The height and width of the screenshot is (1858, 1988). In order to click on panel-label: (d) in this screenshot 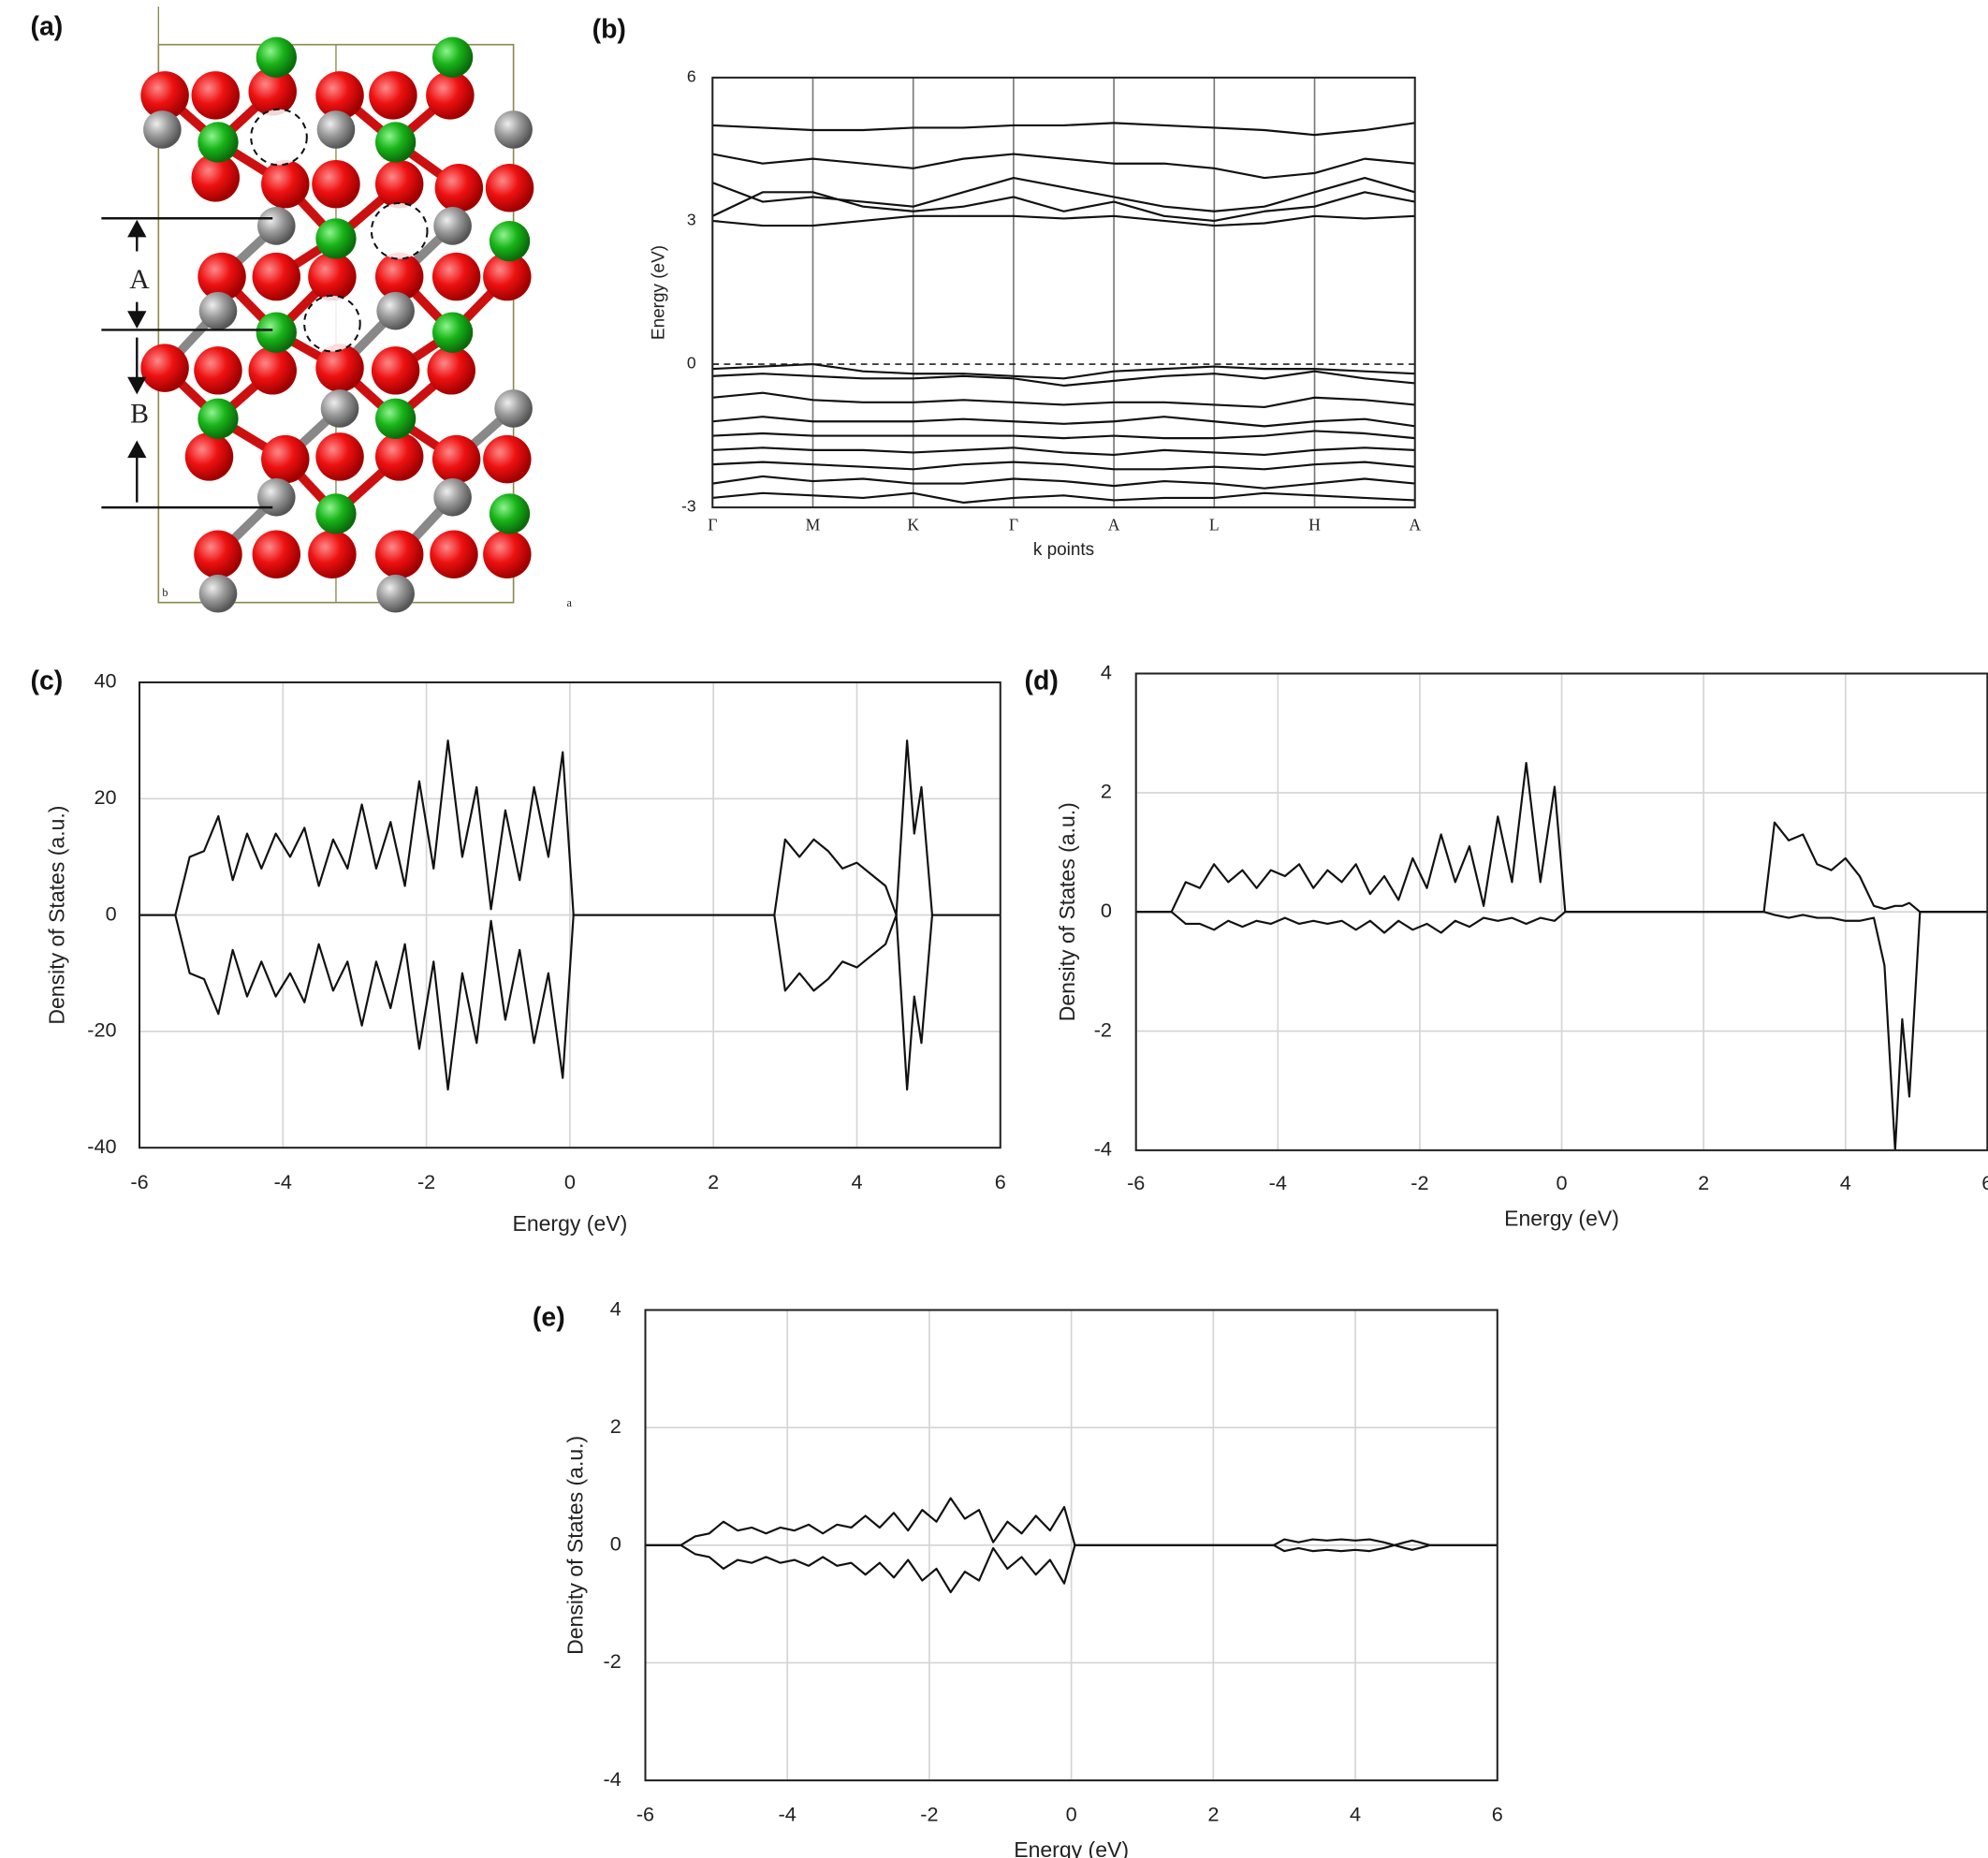, I will do `click(1042, 681)`.